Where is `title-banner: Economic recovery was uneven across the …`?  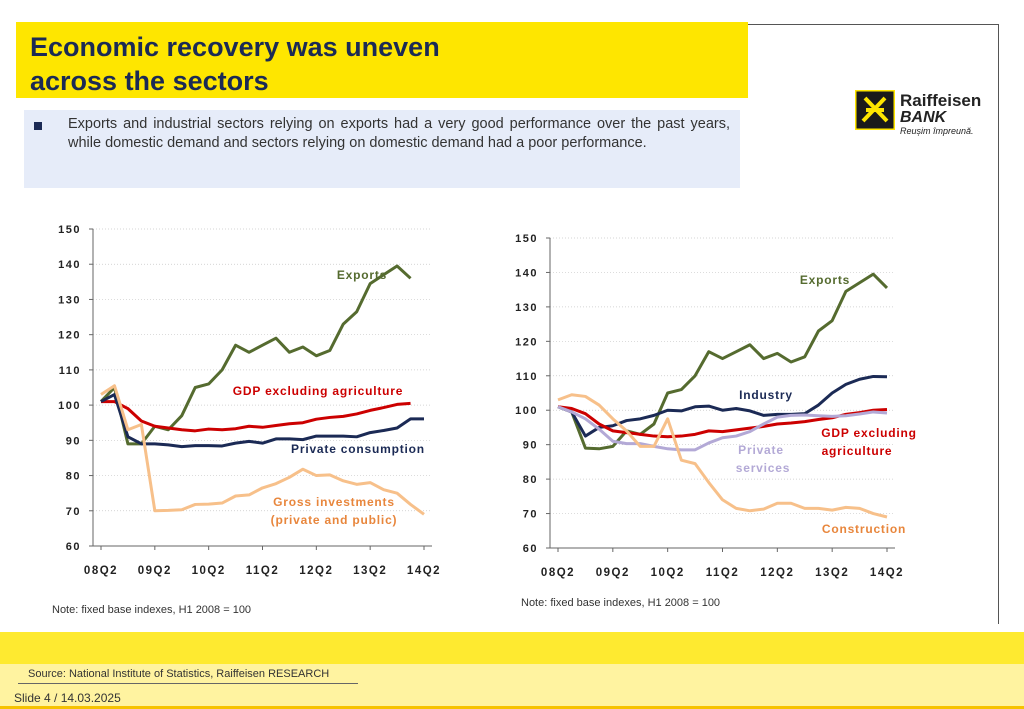
title-banner: Economic recovery was uneven across the … is located at coordinates (382, 60).